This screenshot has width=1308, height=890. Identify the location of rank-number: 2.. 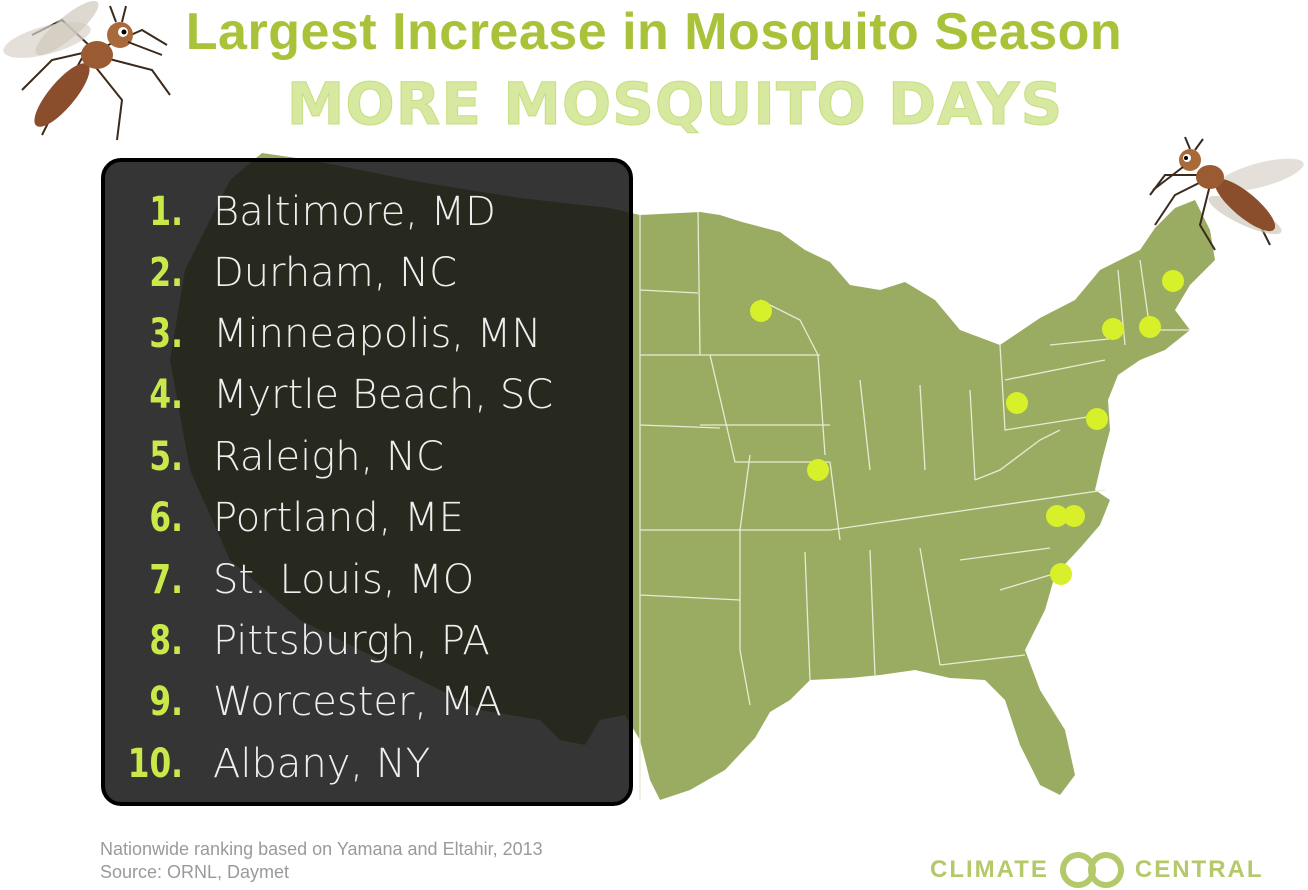
(166, 273).